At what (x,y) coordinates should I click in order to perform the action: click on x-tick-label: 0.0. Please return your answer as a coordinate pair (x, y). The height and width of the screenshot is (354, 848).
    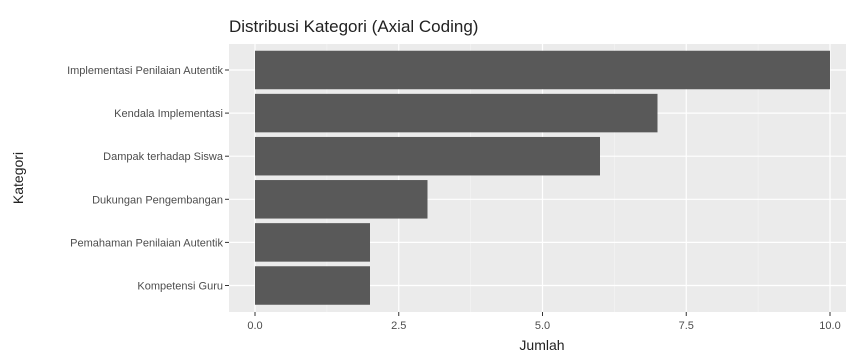
    Looking at the image, I should click on (254, 326).